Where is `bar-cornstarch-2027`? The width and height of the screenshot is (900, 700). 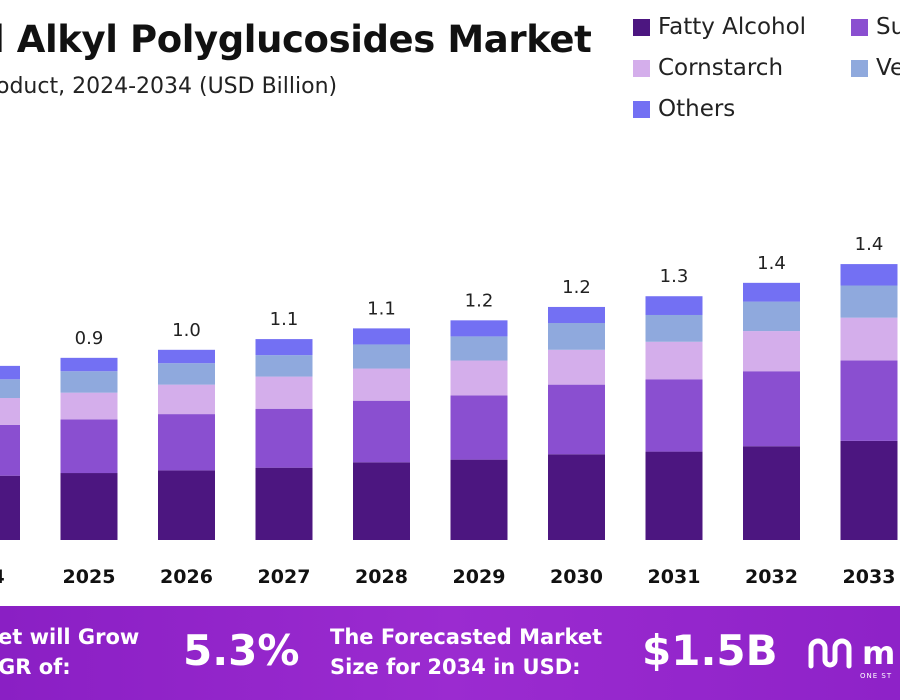
bar-cornstarch-2027 is located at coordinates (284, 392).